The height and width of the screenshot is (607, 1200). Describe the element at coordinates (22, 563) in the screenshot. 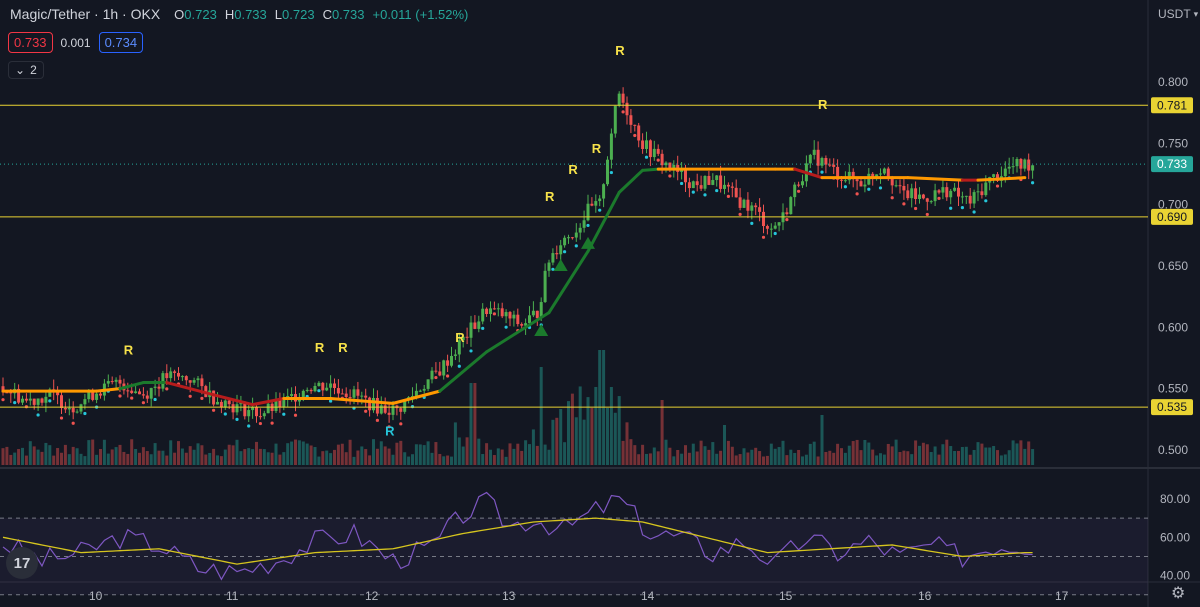

I see `tradingview-logo-icon: 17` at that location.